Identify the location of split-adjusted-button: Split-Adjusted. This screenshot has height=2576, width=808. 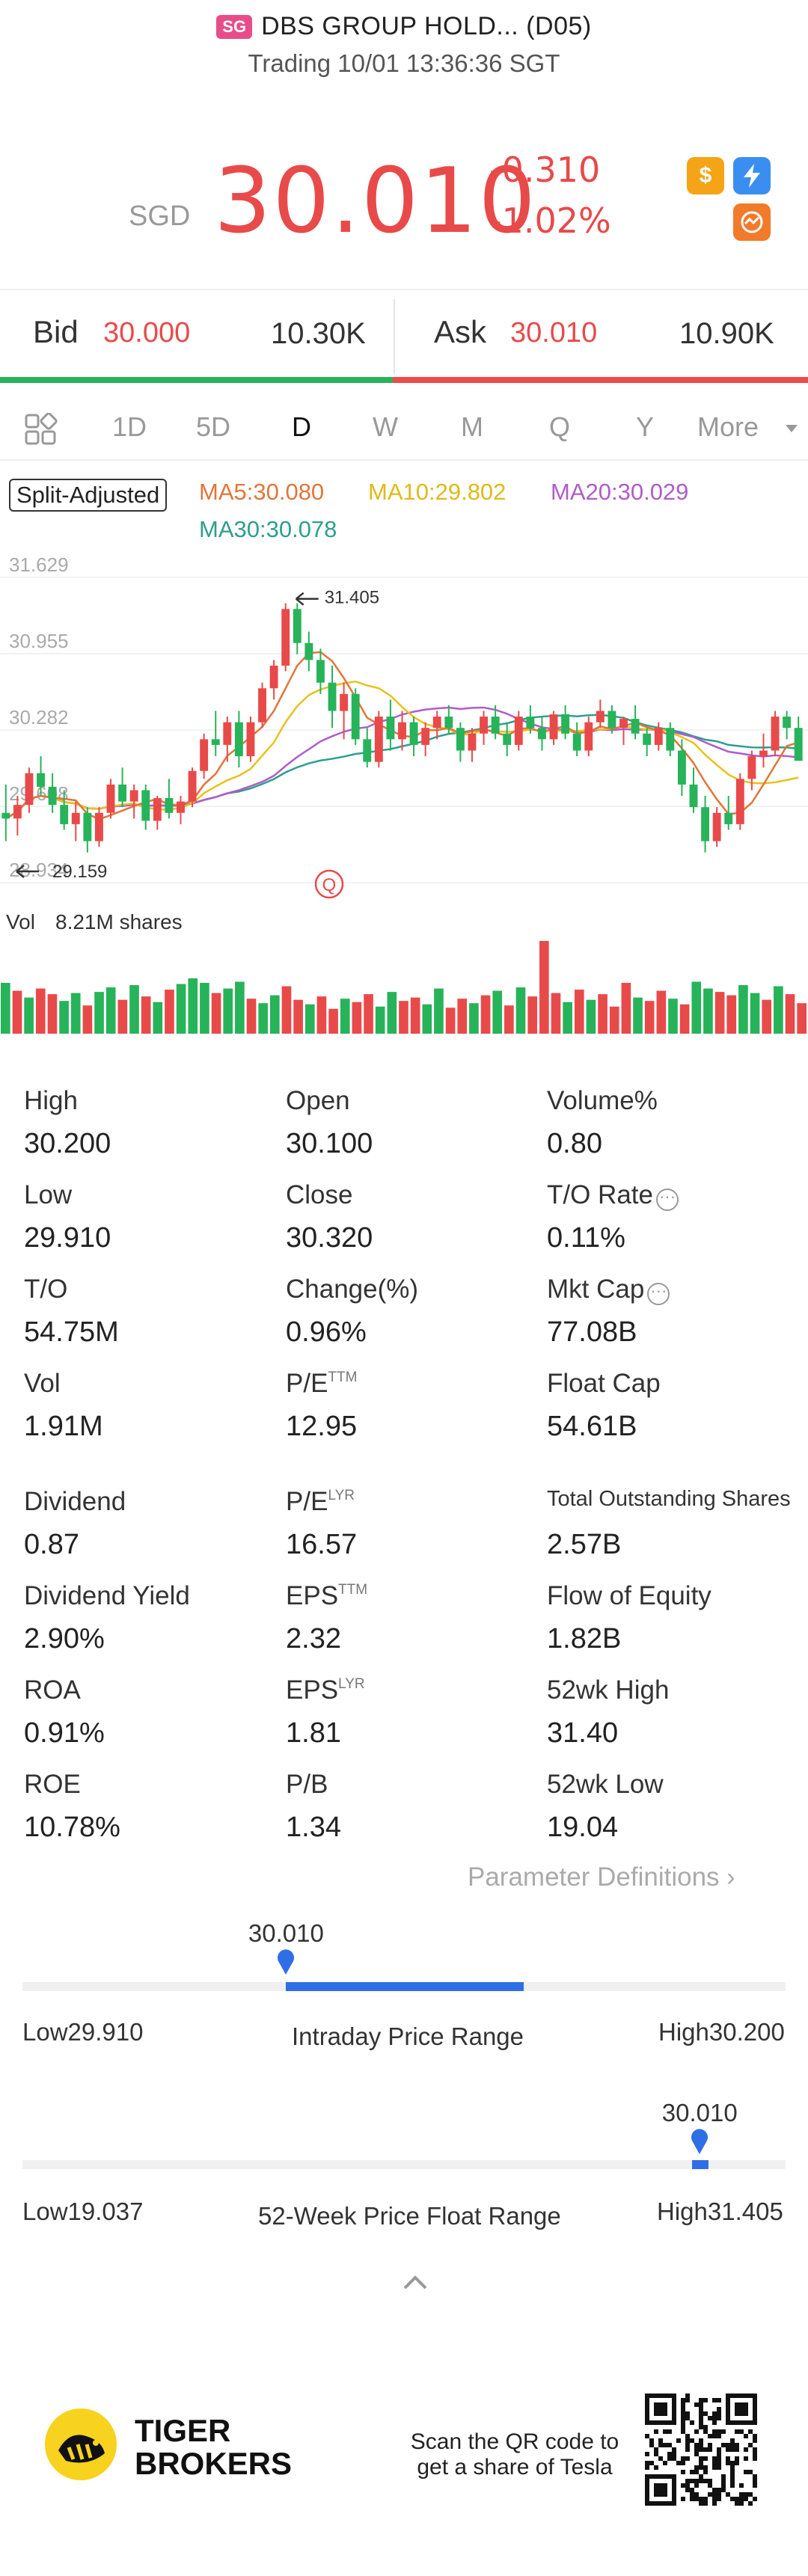
(88, 495).